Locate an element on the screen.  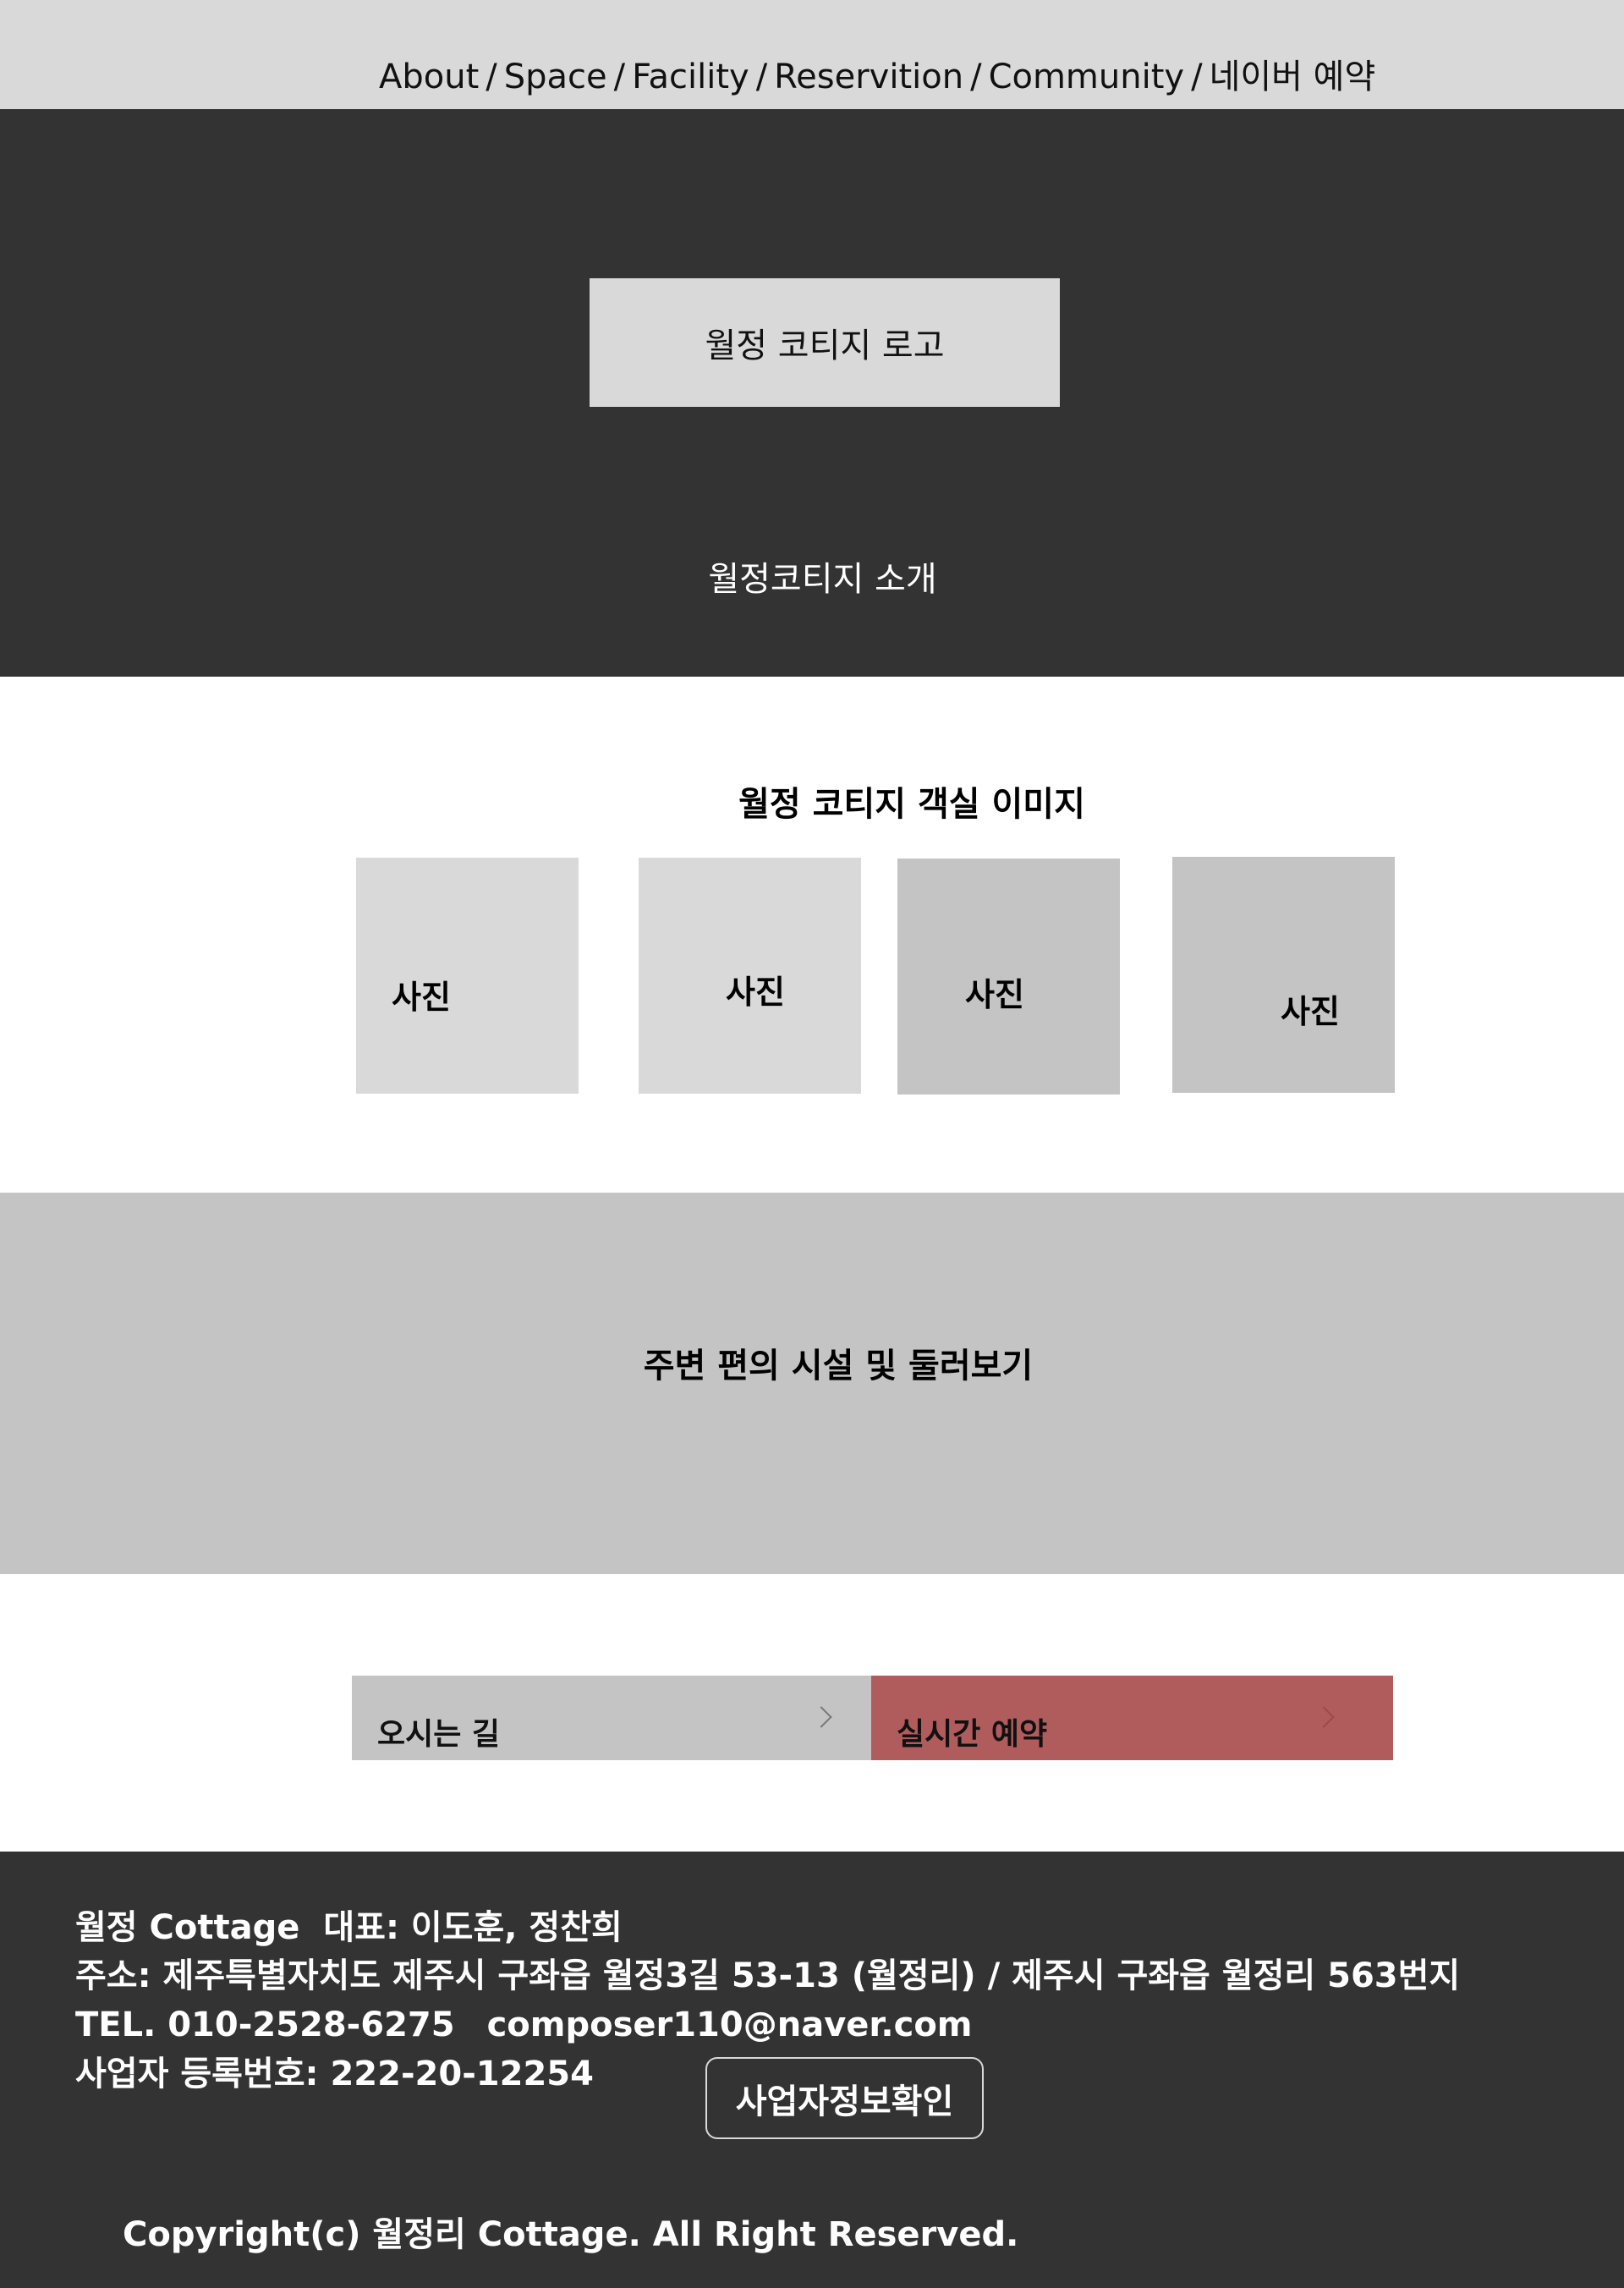
room-photo-1: 사진 is located at coordinates (467, 976).